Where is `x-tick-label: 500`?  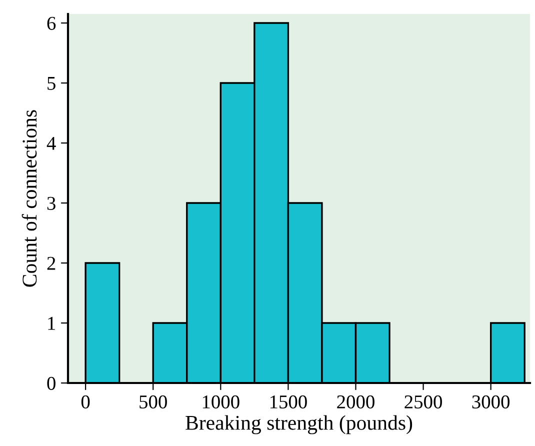 x-tick-label: 500 is located at coordinates (153, 401).